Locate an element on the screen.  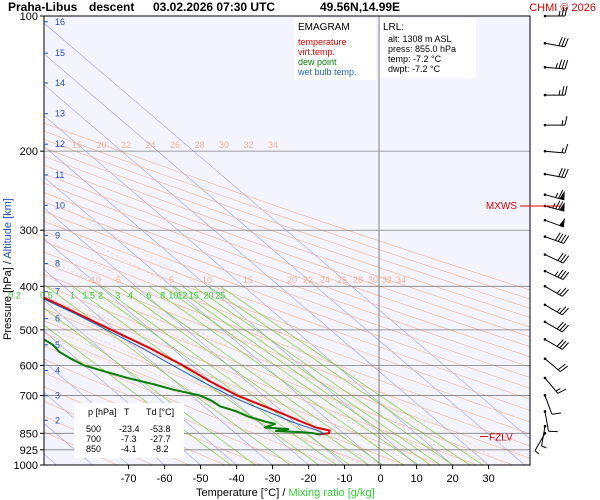
lrl-background is located at coordinates (428, 48).